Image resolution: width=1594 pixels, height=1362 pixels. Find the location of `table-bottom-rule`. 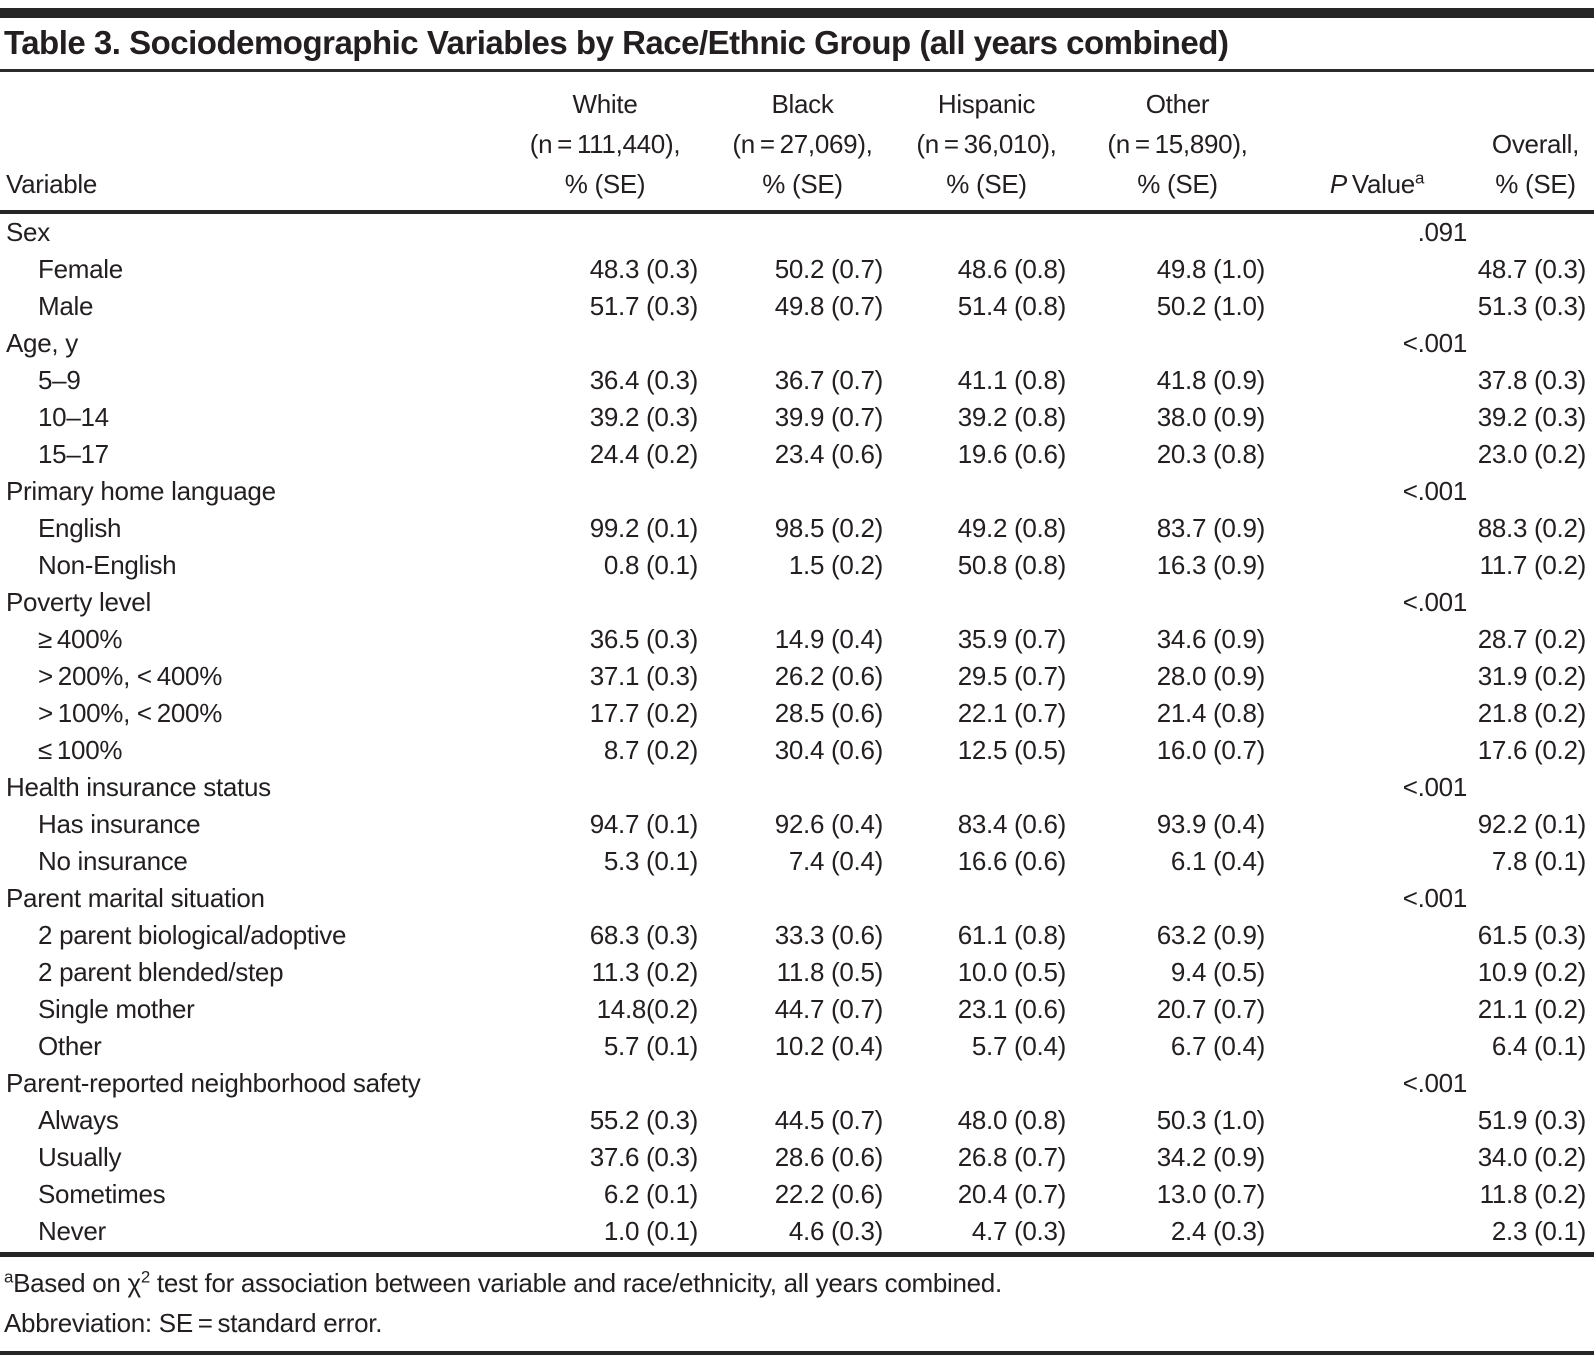

table-bottom-rule is located at coordinates (797, 1254).